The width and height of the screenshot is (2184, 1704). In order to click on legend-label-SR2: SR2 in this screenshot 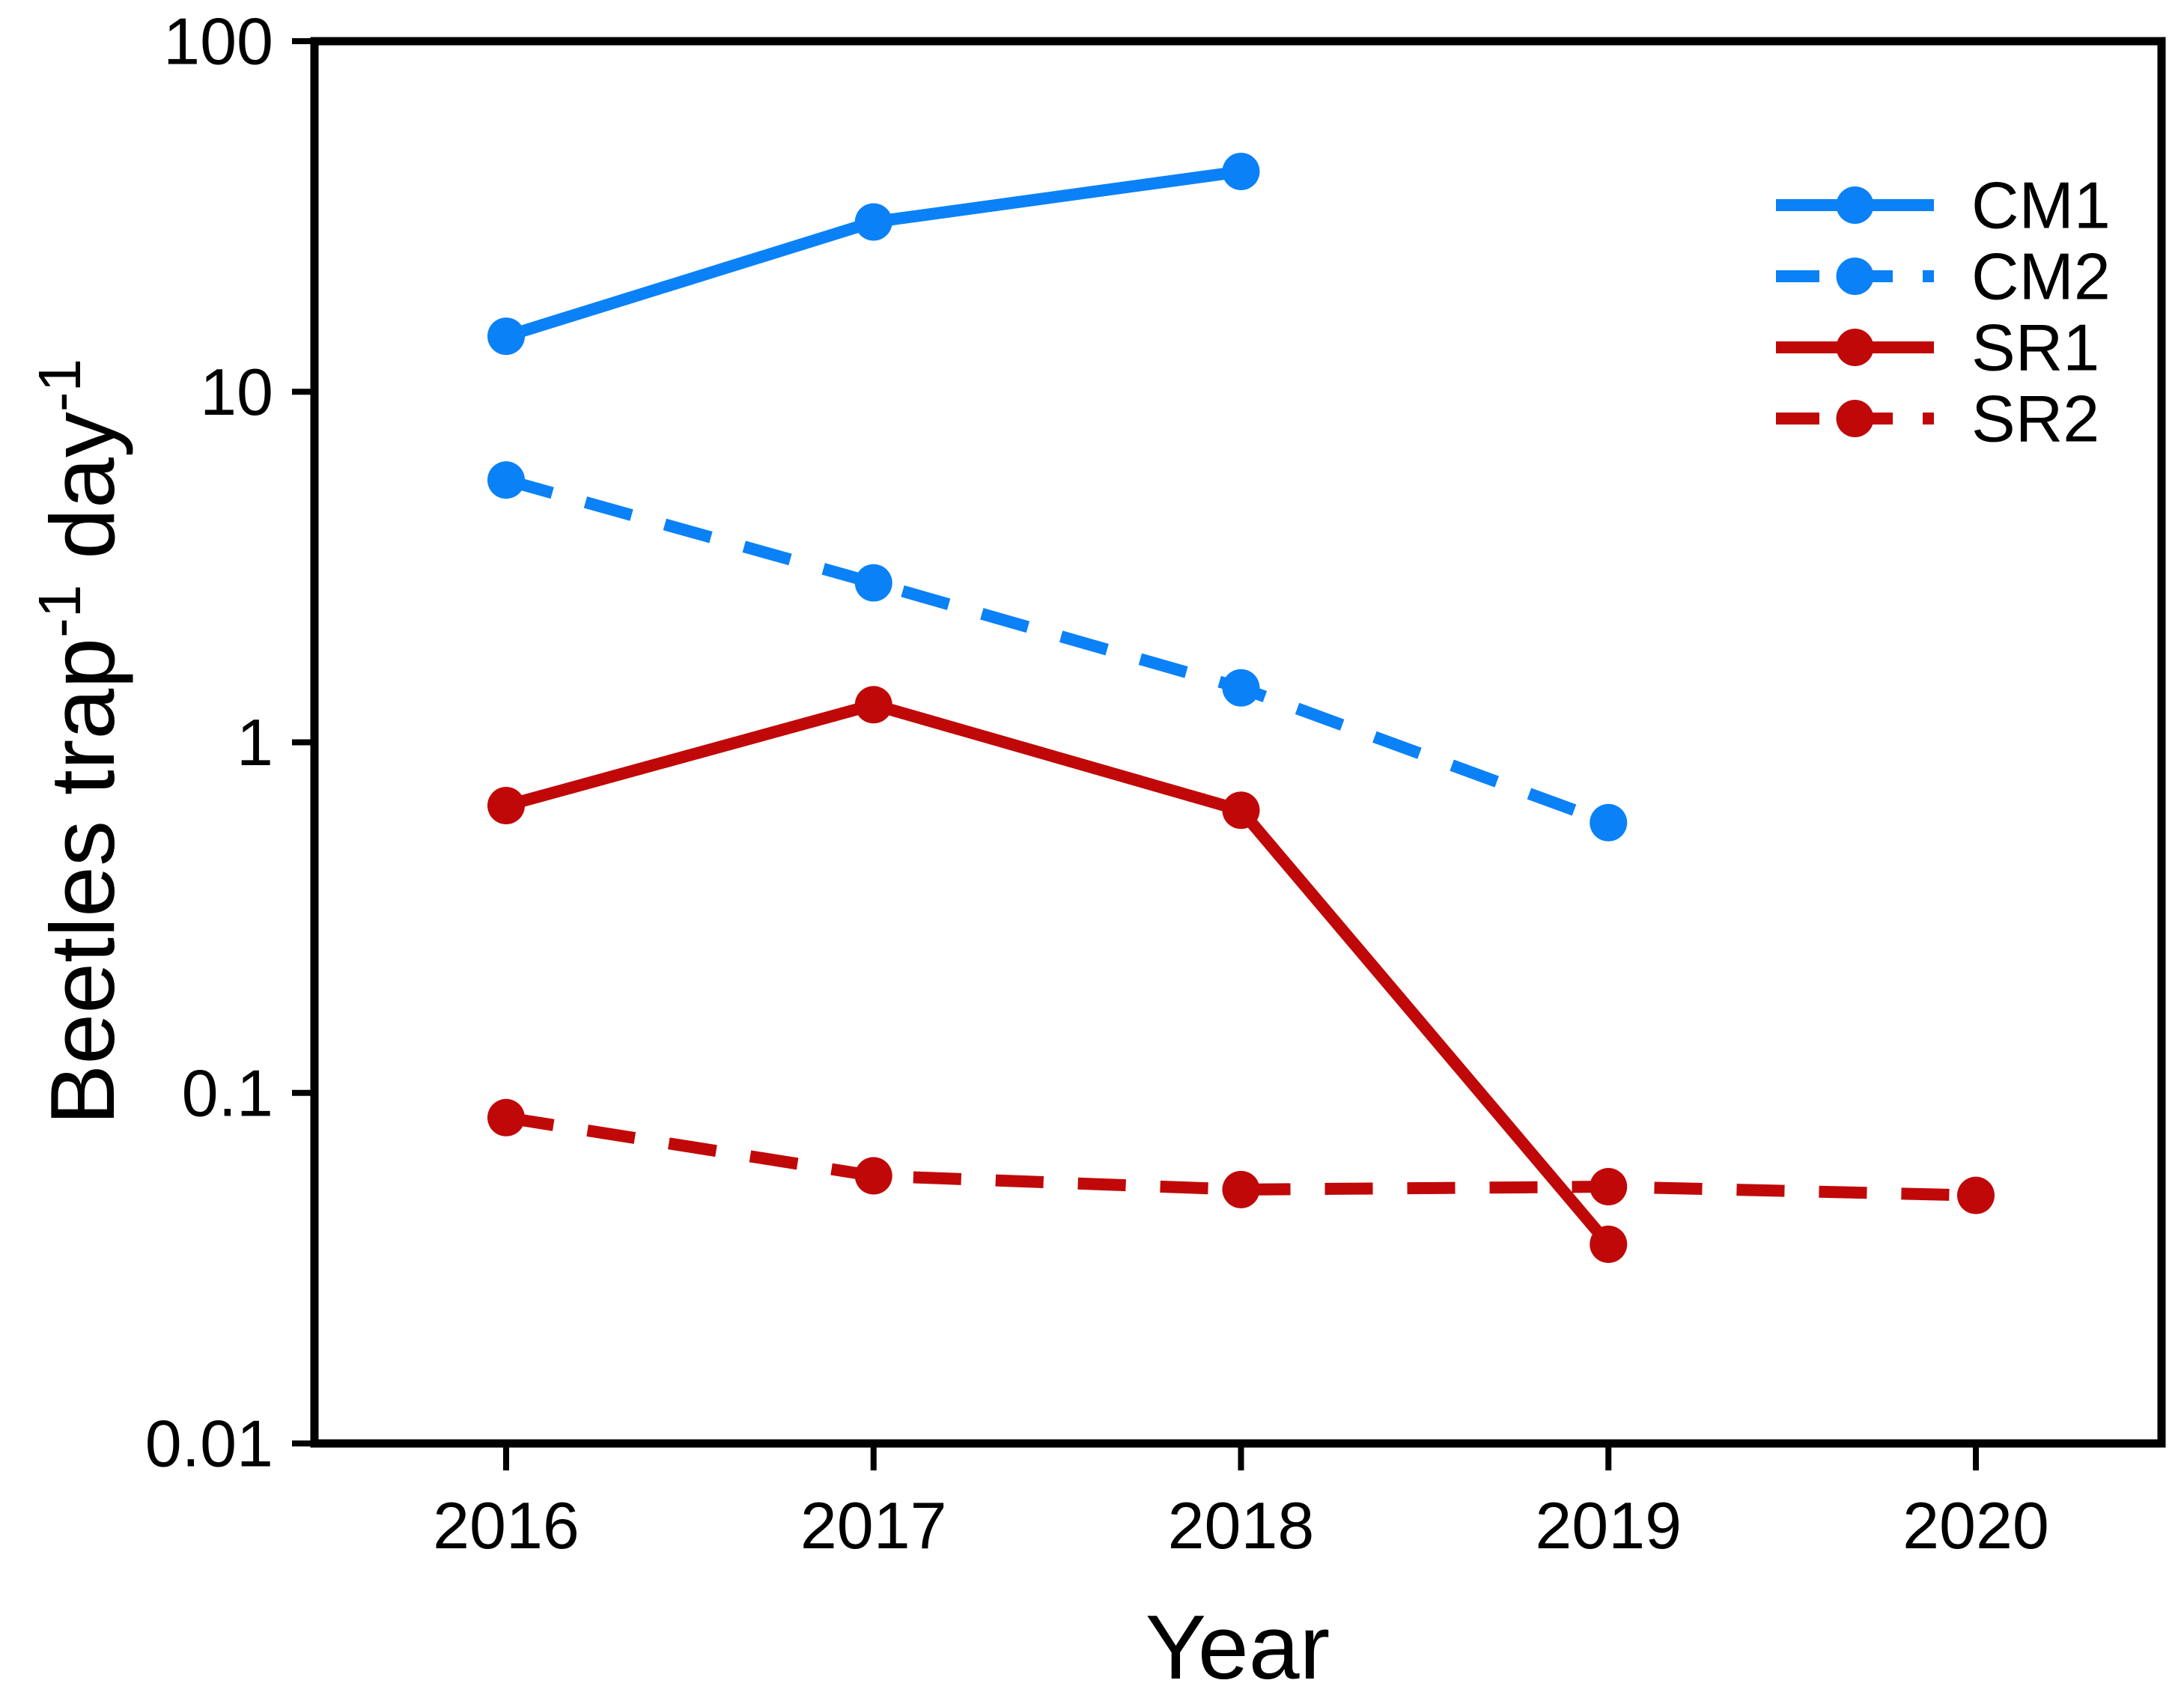, I will do `click(2035, 419)`.